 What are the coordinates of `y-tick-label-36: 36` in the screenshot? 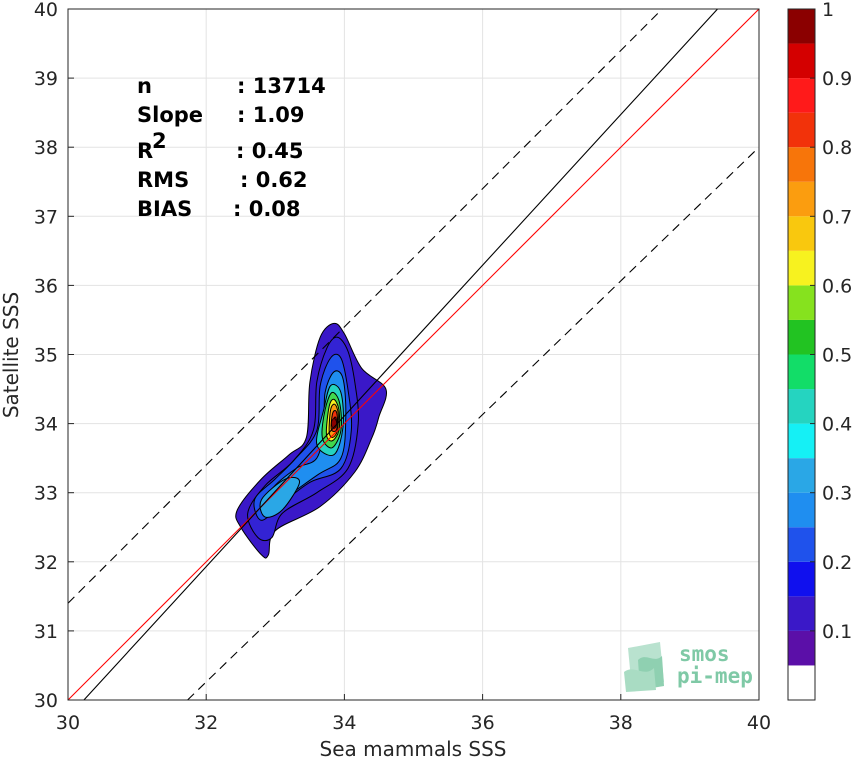 It's located at (46, 286).